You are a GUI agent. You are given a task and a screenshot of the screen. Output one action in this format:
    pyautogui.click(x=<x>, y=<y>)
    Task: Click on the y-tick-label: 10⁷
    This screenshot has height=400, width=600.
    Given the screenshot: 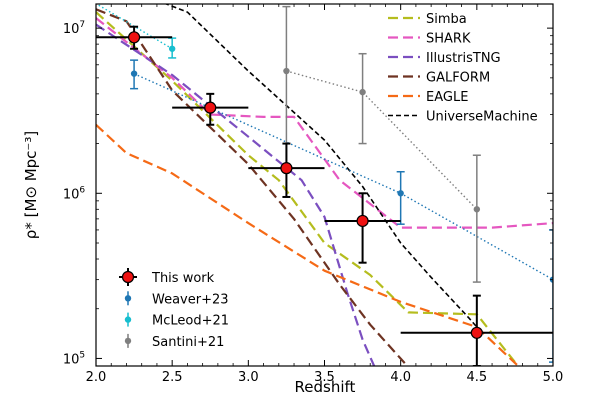 What is the action you would take?
    pyautogui.click(x=74, y=28)
    